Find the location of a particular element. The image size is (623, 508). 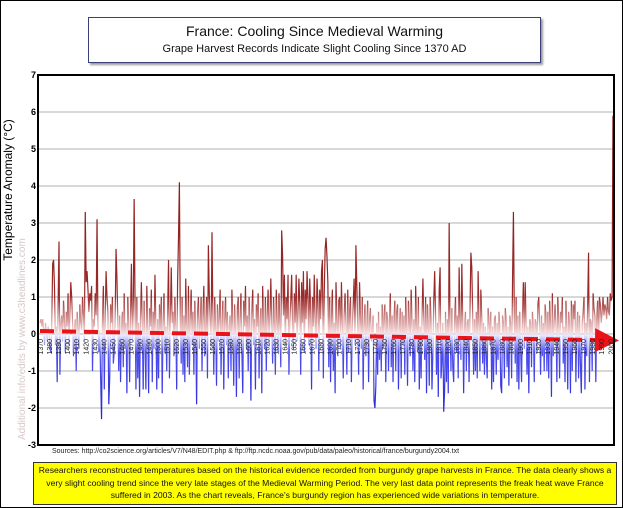

x-tick-label: 1400 is located at coordinates (68, 347).